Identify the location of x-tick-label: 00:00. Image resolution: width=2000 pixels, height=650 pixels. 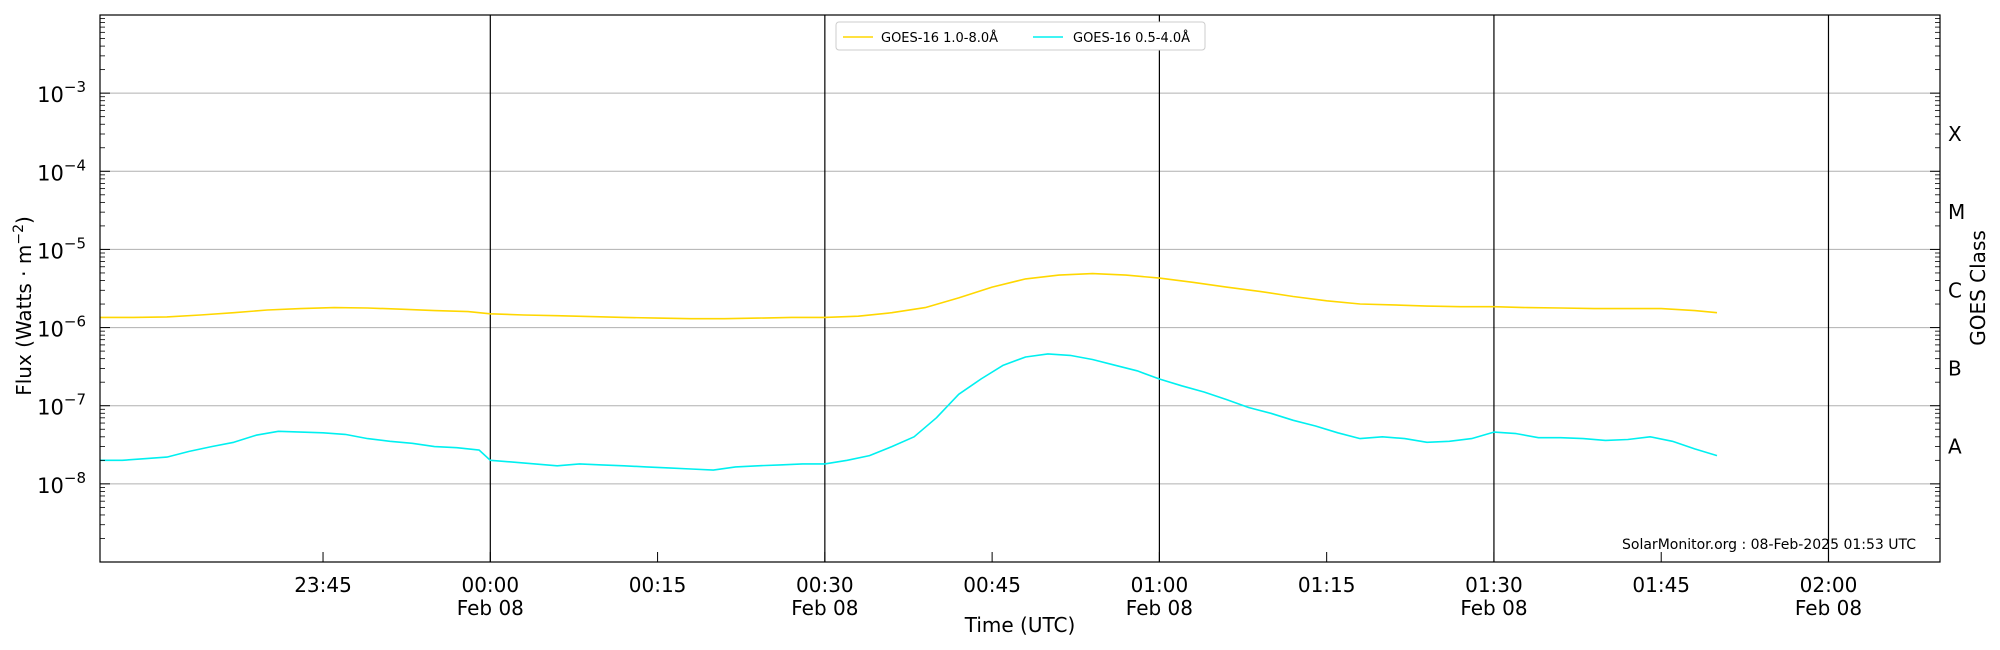
(490, 585).